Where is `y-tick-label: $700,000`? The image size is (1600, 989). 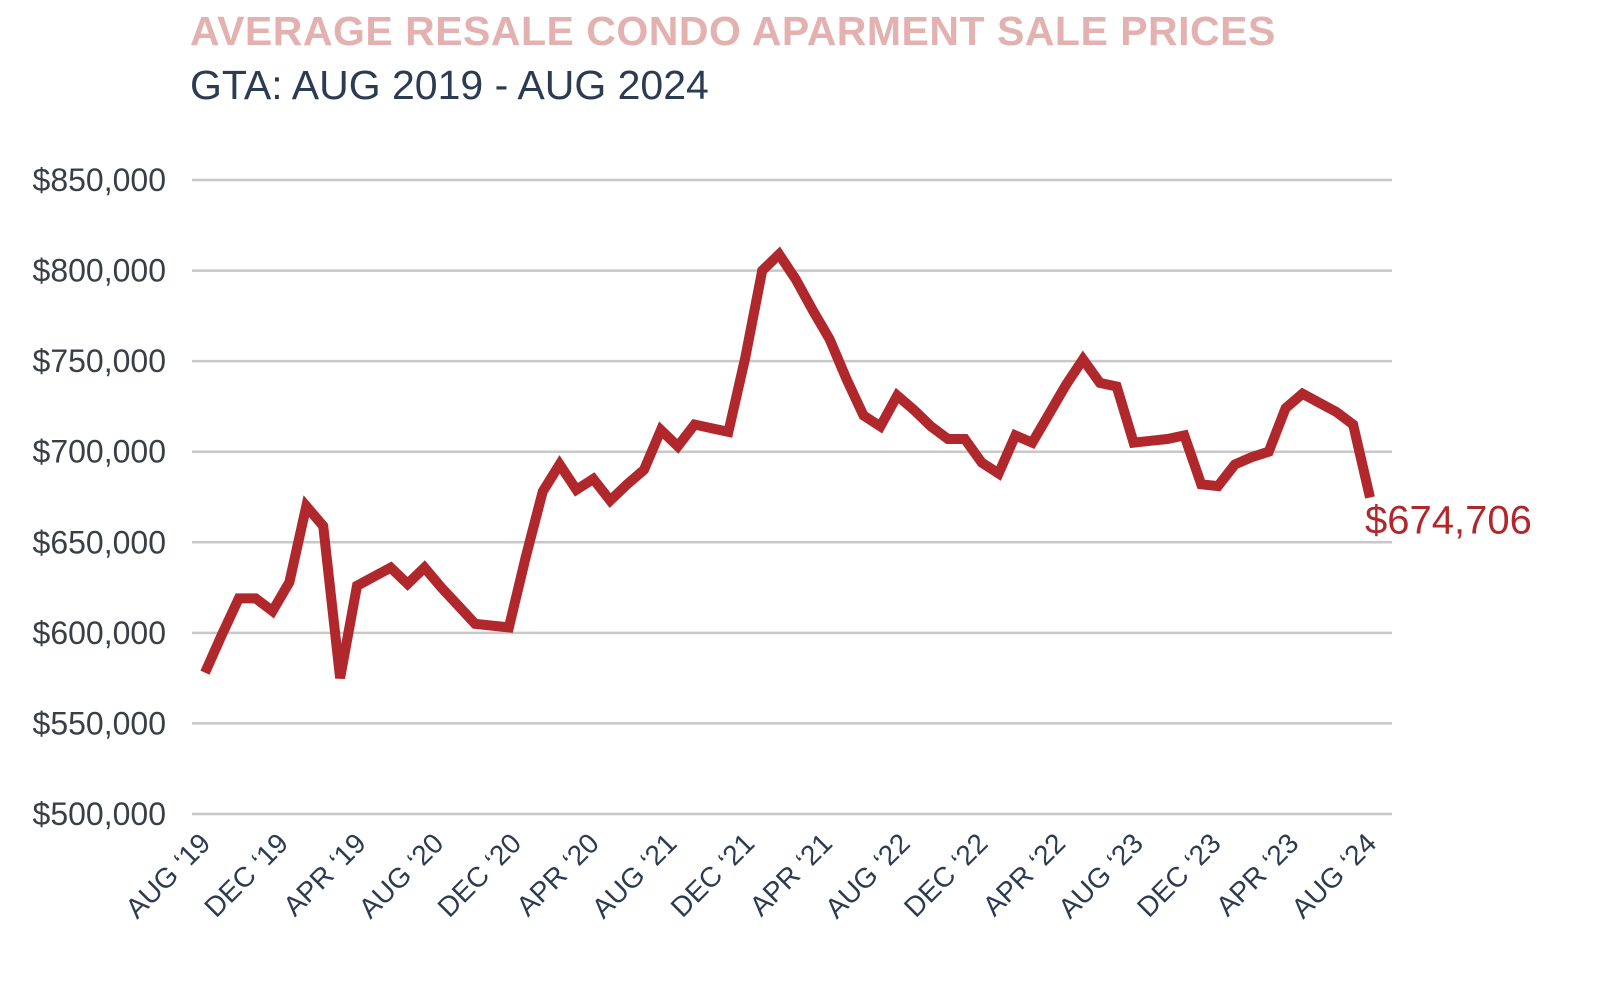 y-tick-label: $700,000 is located at coordinates (99, 452).